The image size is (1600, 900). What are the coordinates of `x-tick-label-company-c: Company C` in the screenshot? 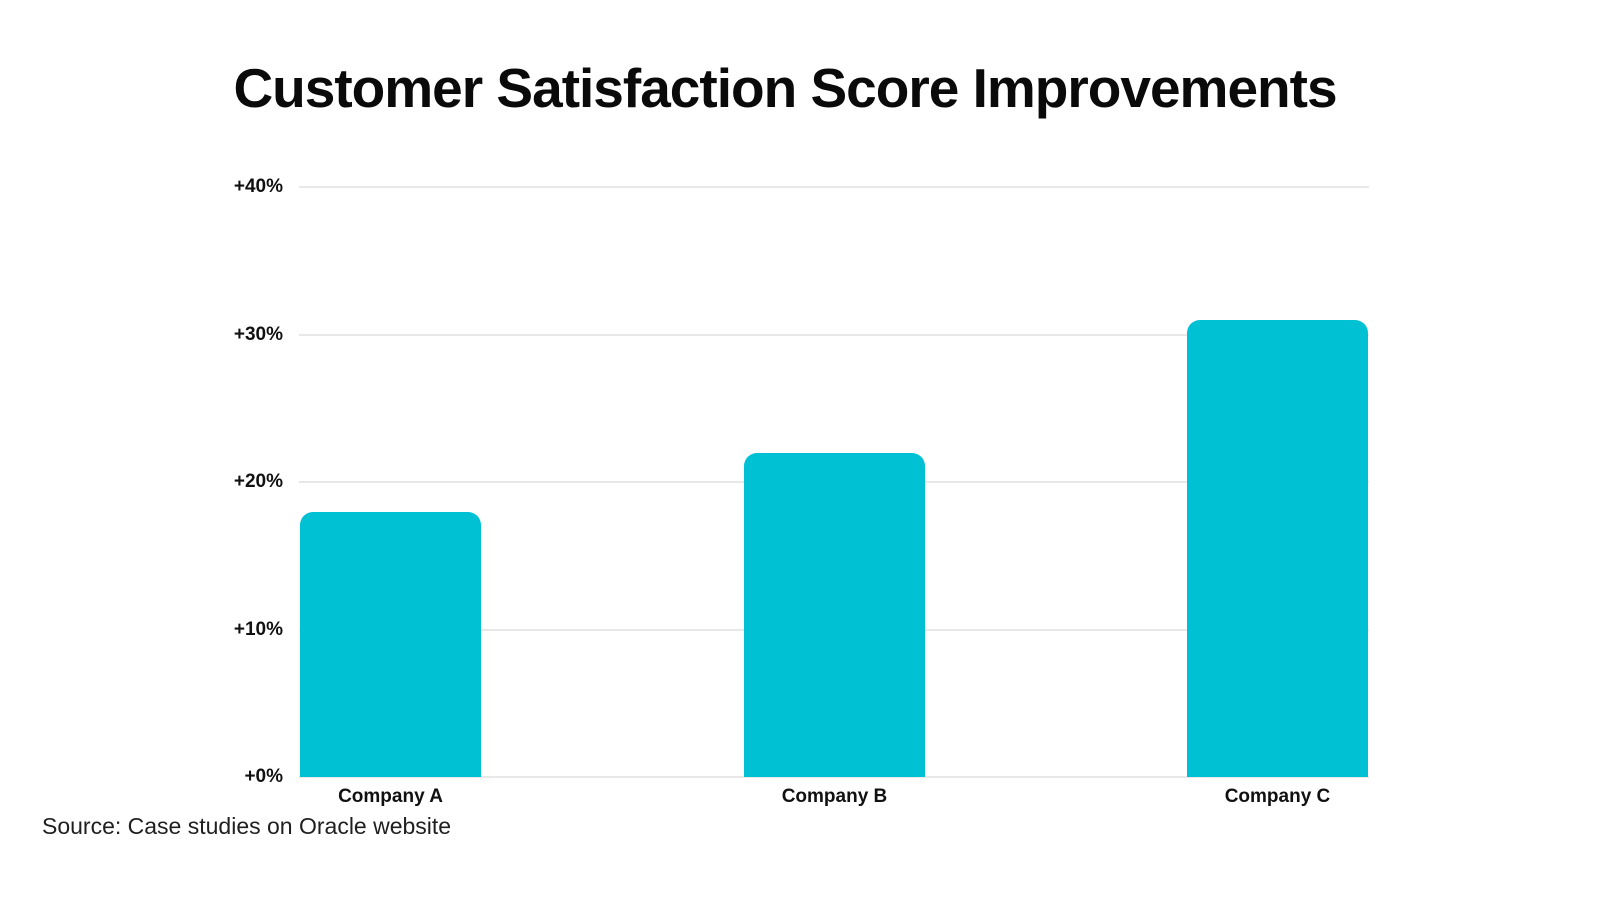 It's located at (1277, 796).